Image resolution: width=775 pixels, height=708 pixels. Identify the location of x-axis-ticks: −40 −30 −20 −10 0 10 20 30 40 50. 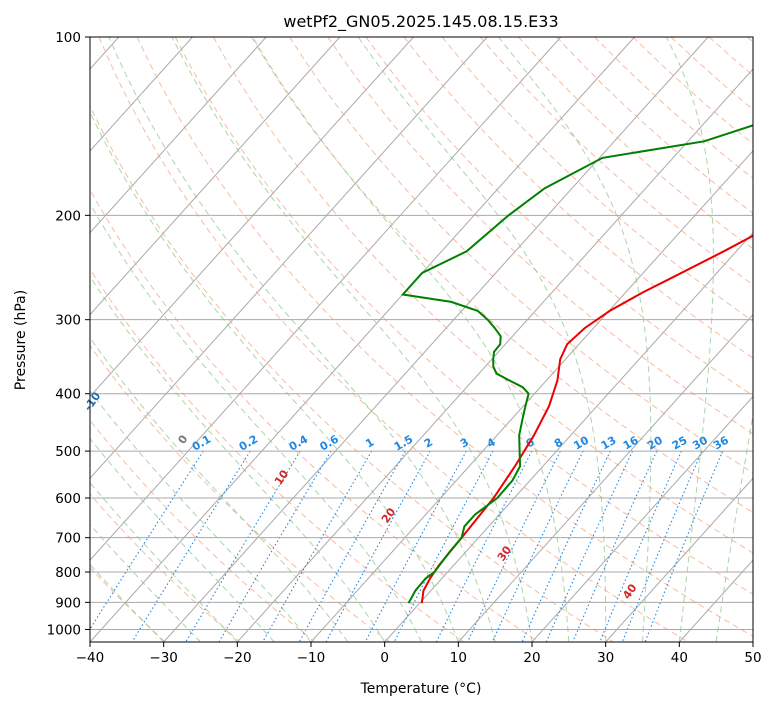
(419, 654).